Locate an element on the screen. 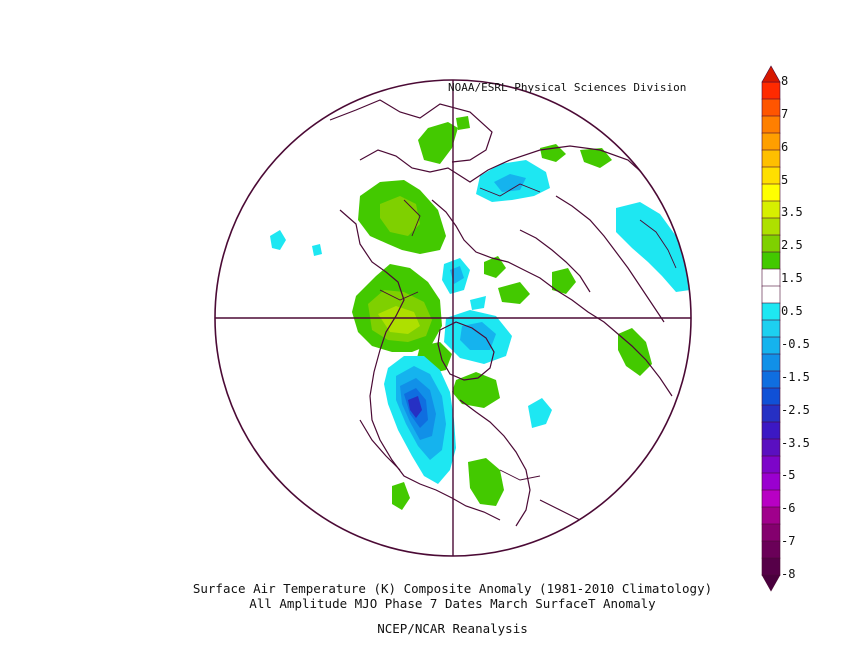 This screenshot has width=847, height=655. colorbar-label: 1.5 is located at coordinates (792, 278).